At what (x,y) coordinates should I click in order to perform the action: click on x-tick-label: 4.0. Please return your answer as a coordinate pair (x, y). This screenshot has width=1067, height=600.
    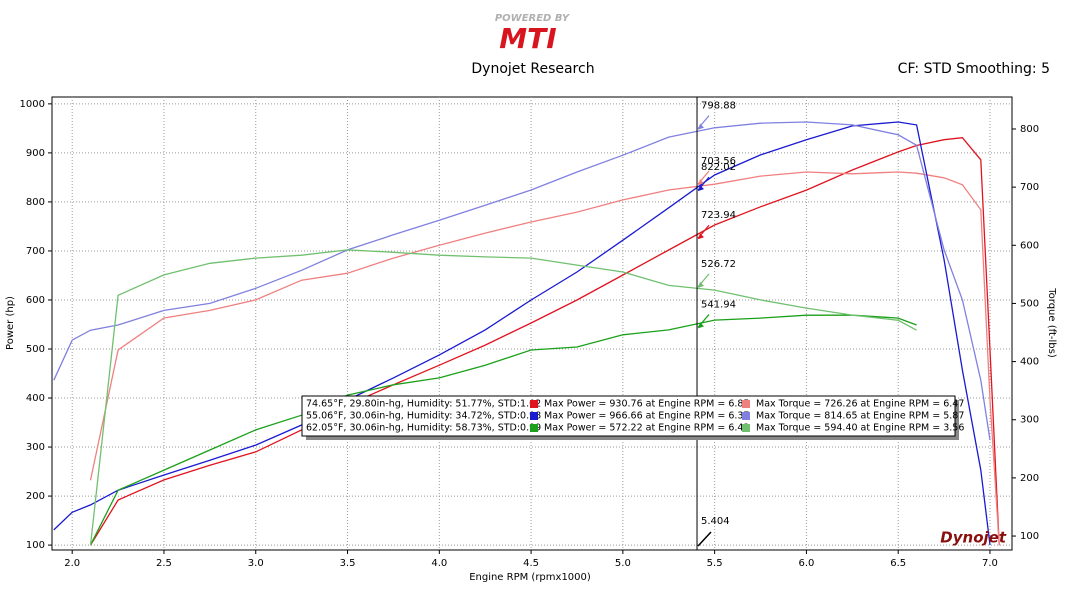
    Looking at the image, I should click on (439, 563).